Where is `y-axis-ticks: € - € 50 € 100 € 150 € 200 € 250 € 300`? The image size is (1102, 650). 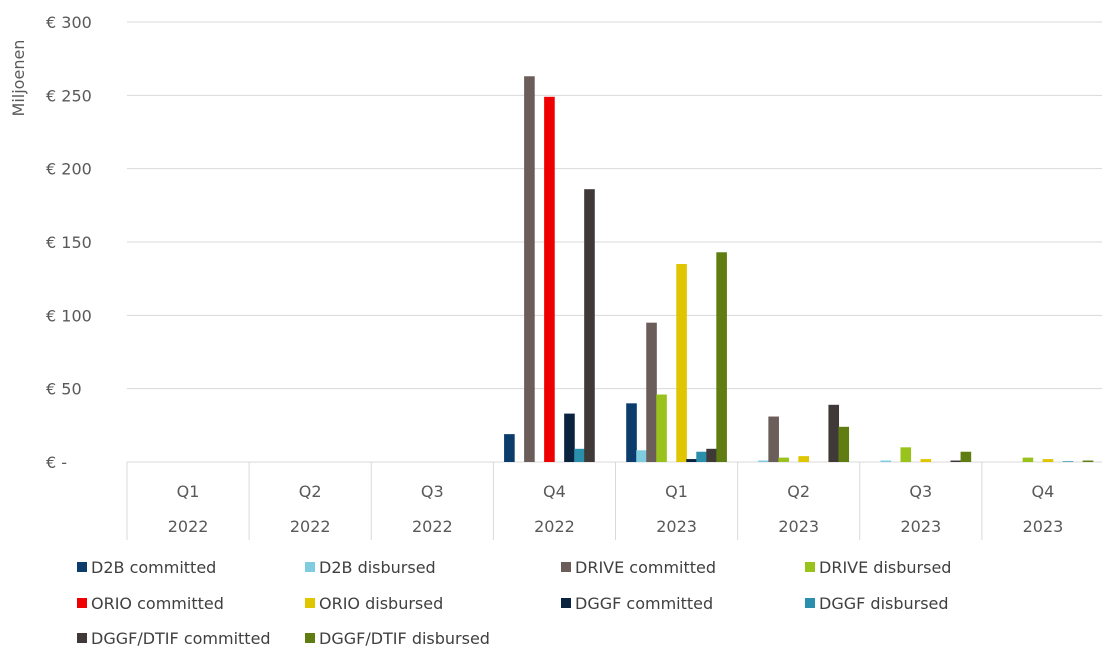
y-axis-ticks: € - € 50 € 100 € 150 € 200 € 250 € 300 is located at coordinates (69, 242).